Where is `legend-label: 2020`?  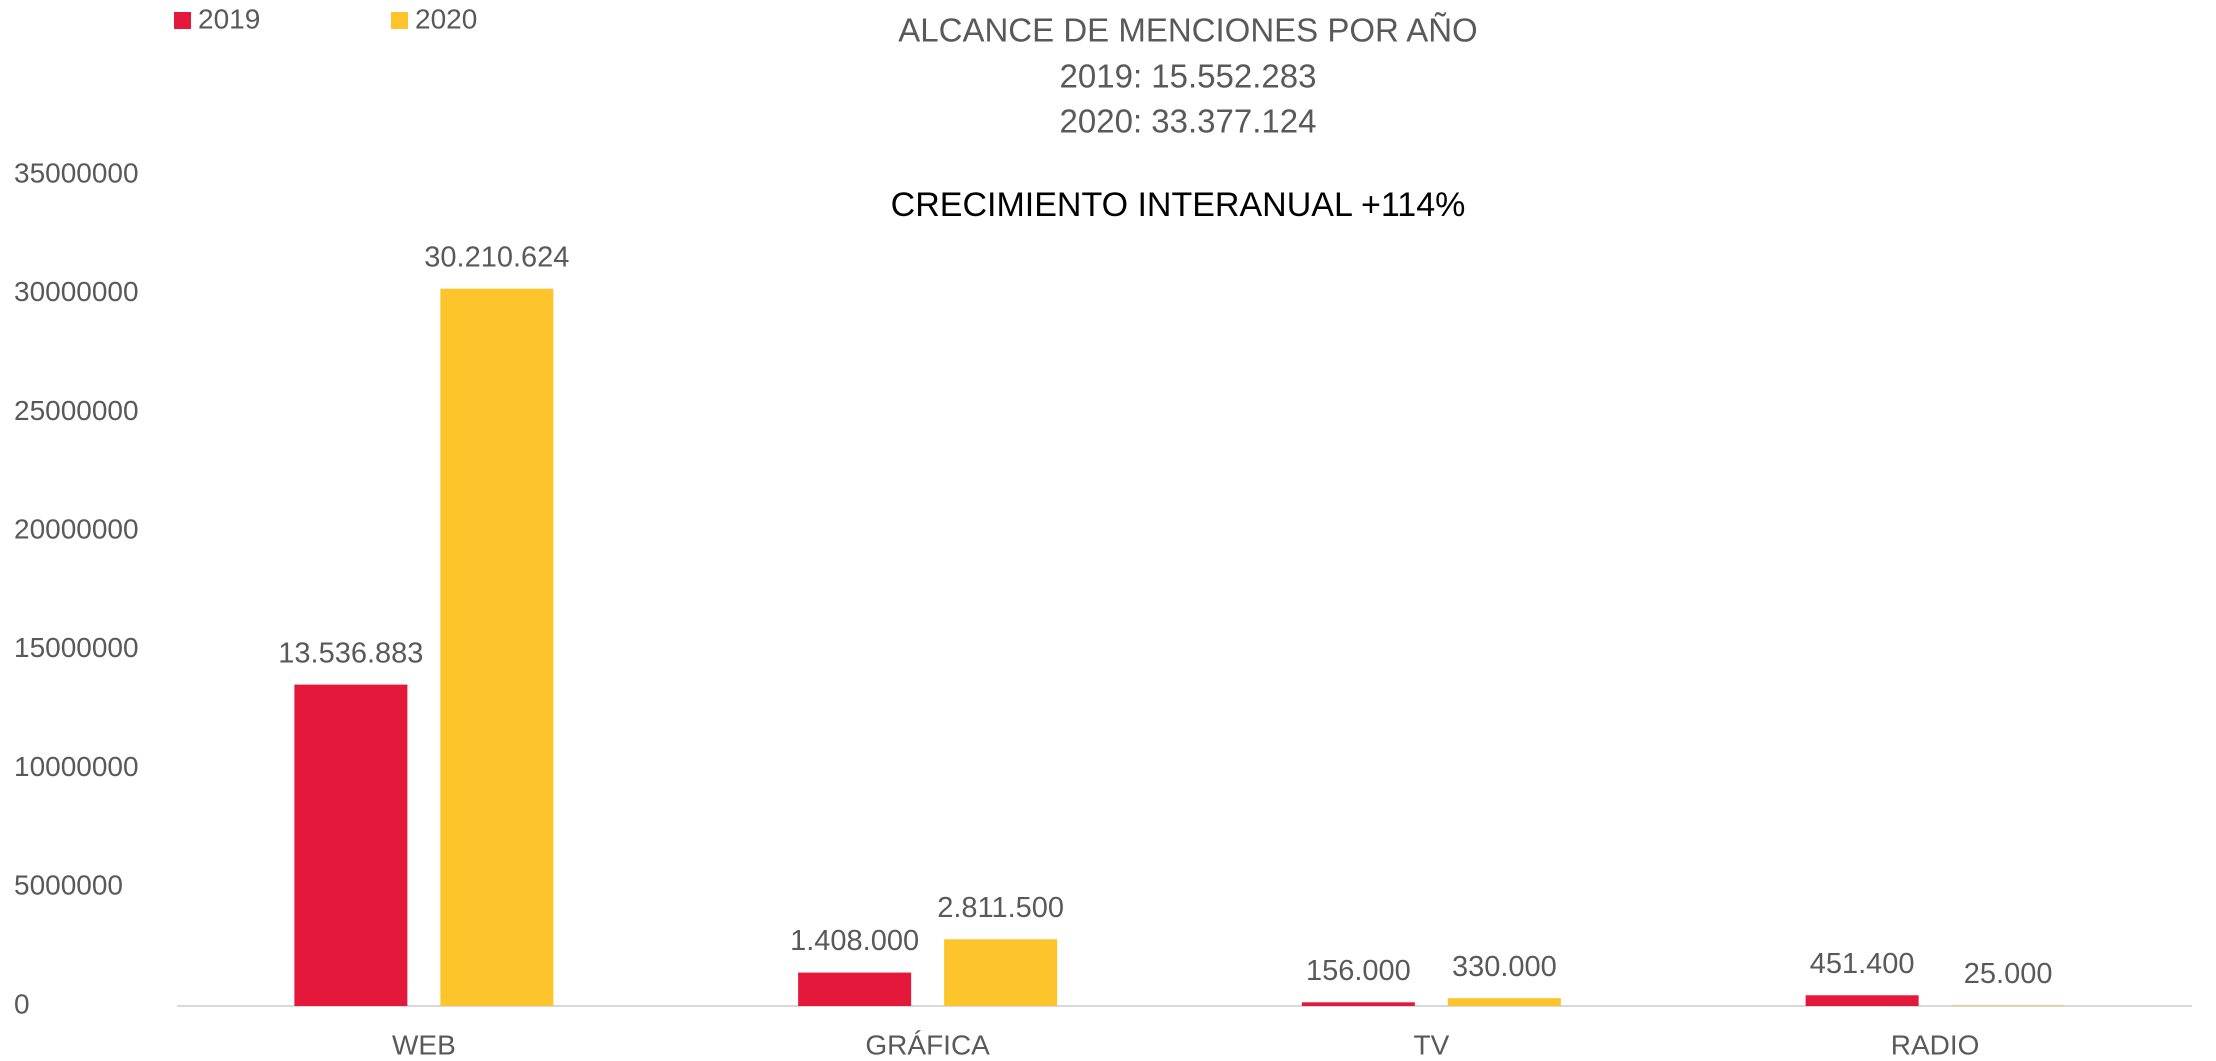
legend-label: 2020 is located at coordinates (446, 18).